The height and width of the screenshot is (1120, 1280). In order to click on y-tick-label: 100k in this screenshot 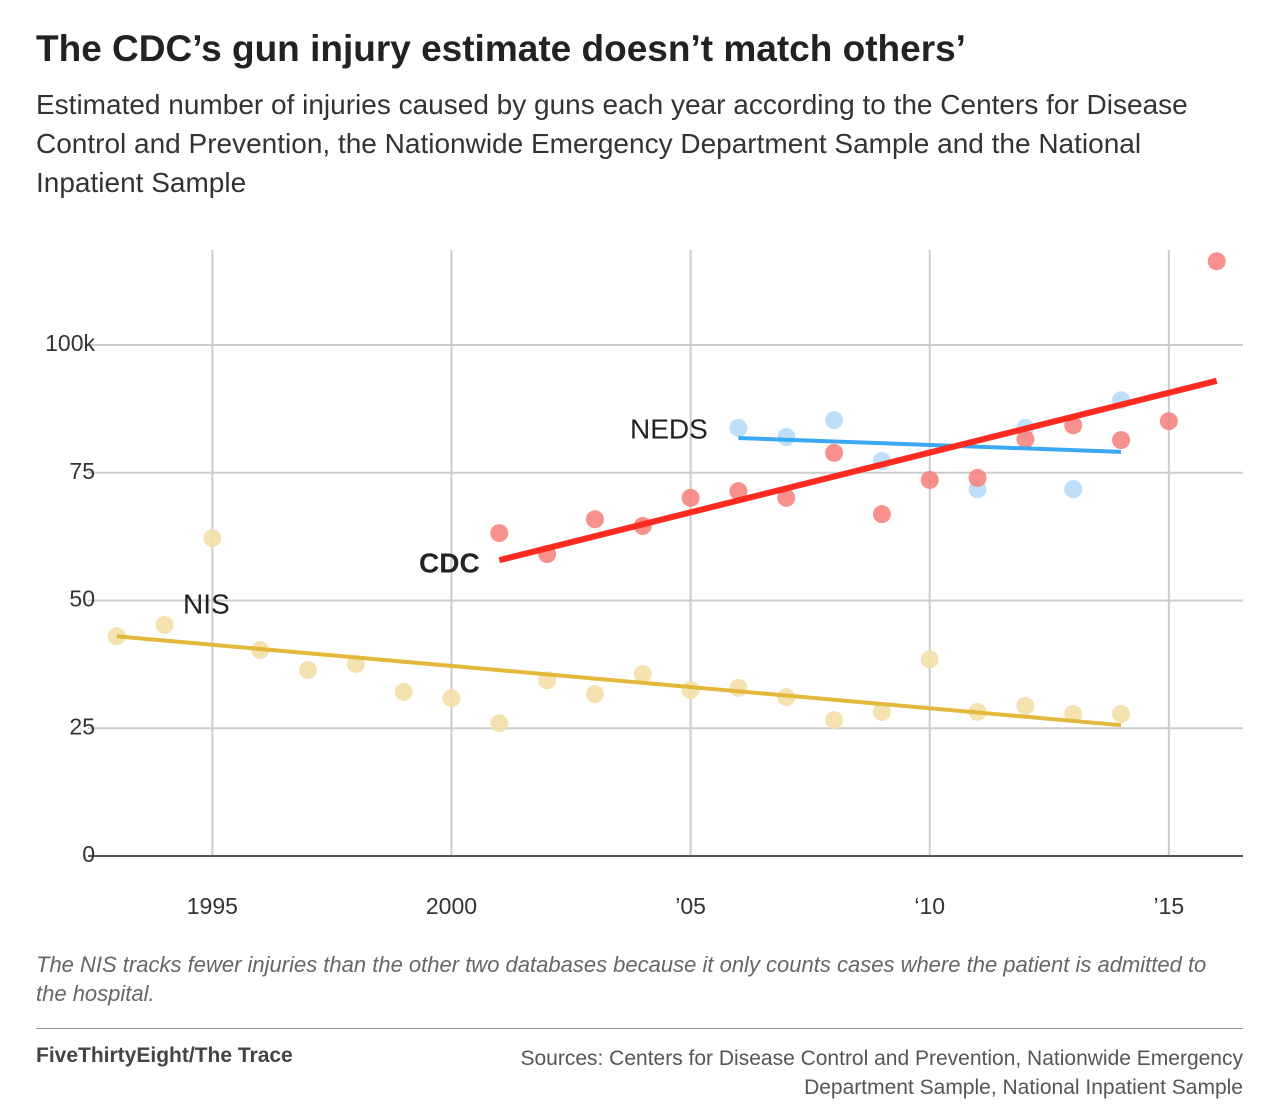, I will do `click(70, 343)`.